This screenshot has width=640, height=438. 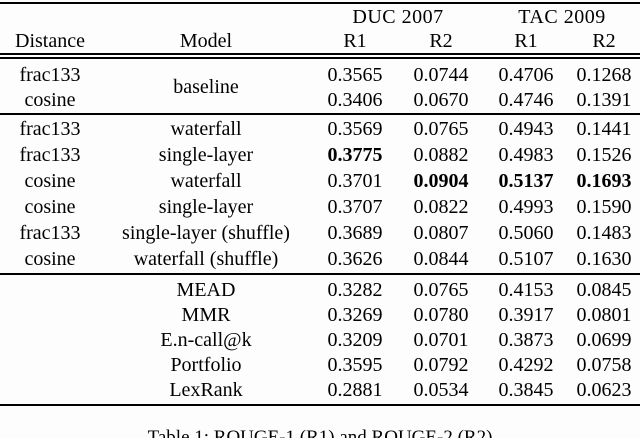 I want to click on group-header-row: DUC 2007 TAC 2009, so click(x=320, y=17).